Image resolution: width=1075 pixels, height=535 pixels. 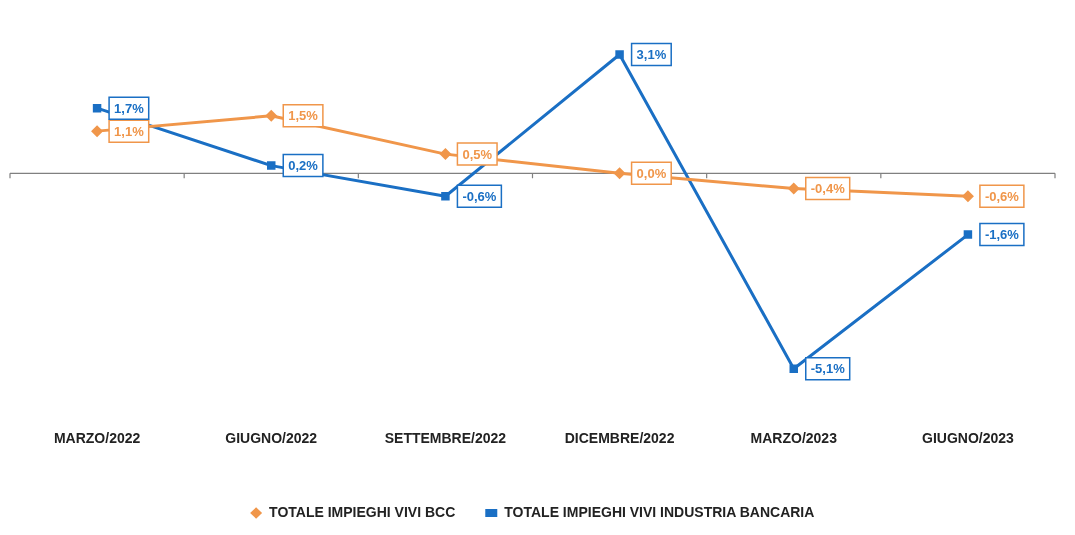 I want to click on x-tick-label: MARZO/2022, so click(x=97, y=438).